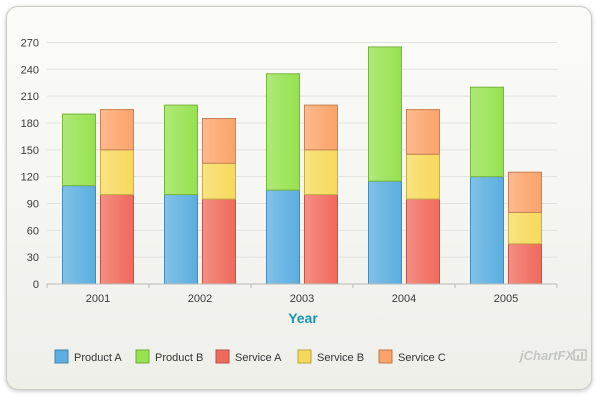  Describe the element at coordinates (117, 172) in the screenshot. I see `bar-service-b-2001` at that location.